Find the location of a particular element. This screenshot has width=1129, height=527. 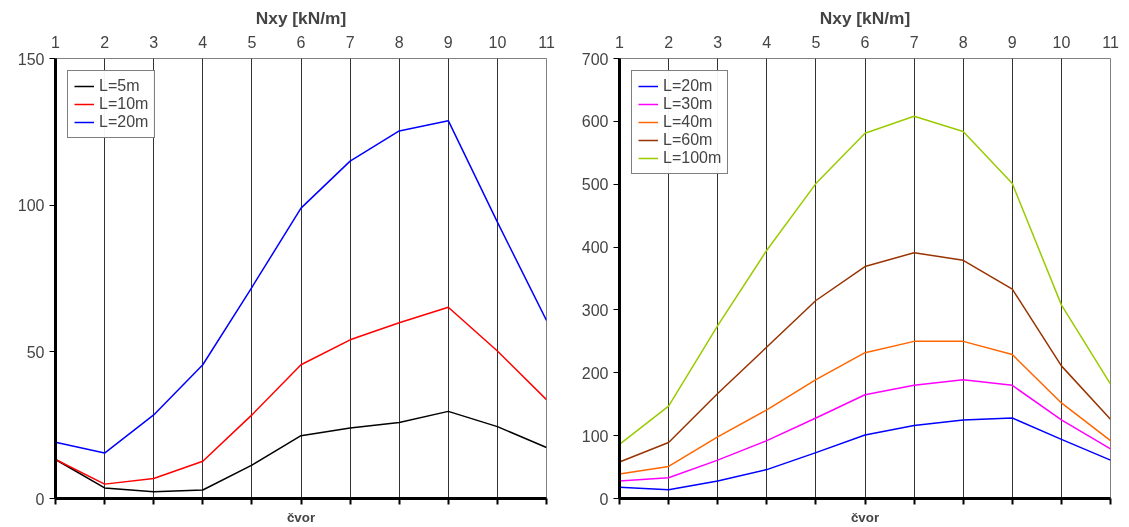

legend-label: L=30m is located at coordinates (688, 104).